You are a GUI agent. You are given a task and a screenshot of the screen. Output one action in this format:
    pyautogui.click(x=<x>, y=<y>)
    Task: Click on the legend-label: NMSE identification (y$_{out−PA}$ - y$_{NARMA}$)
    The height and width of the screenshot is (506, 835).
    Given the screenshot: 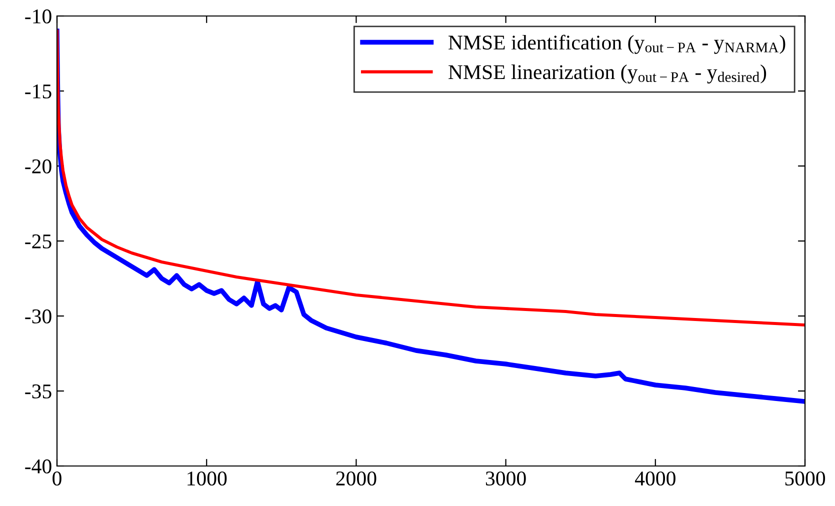 What is the action you would take?
    pyautogui.click(x=617, y=44)
    